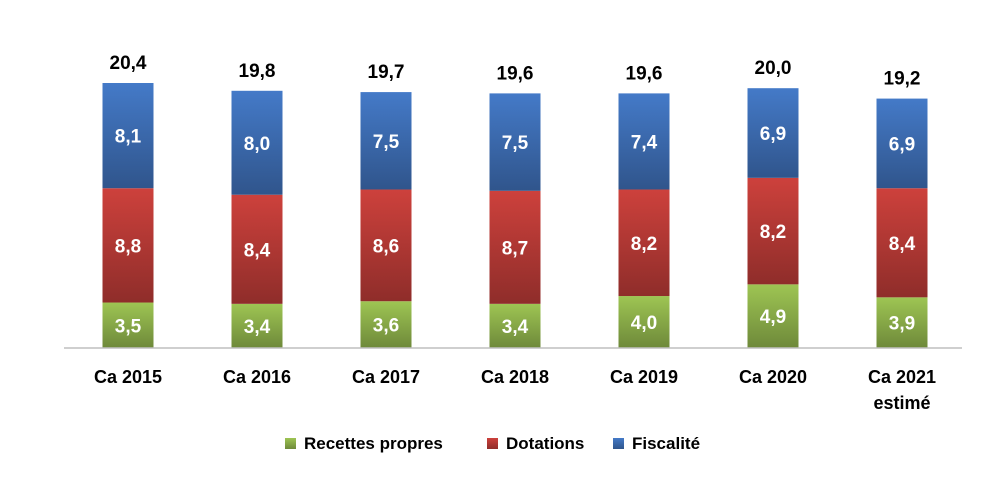 The height and width of the screenshot is (480, 987). I want to click on data-label-recettes-propres-6: 3,9, so click(902, 324).